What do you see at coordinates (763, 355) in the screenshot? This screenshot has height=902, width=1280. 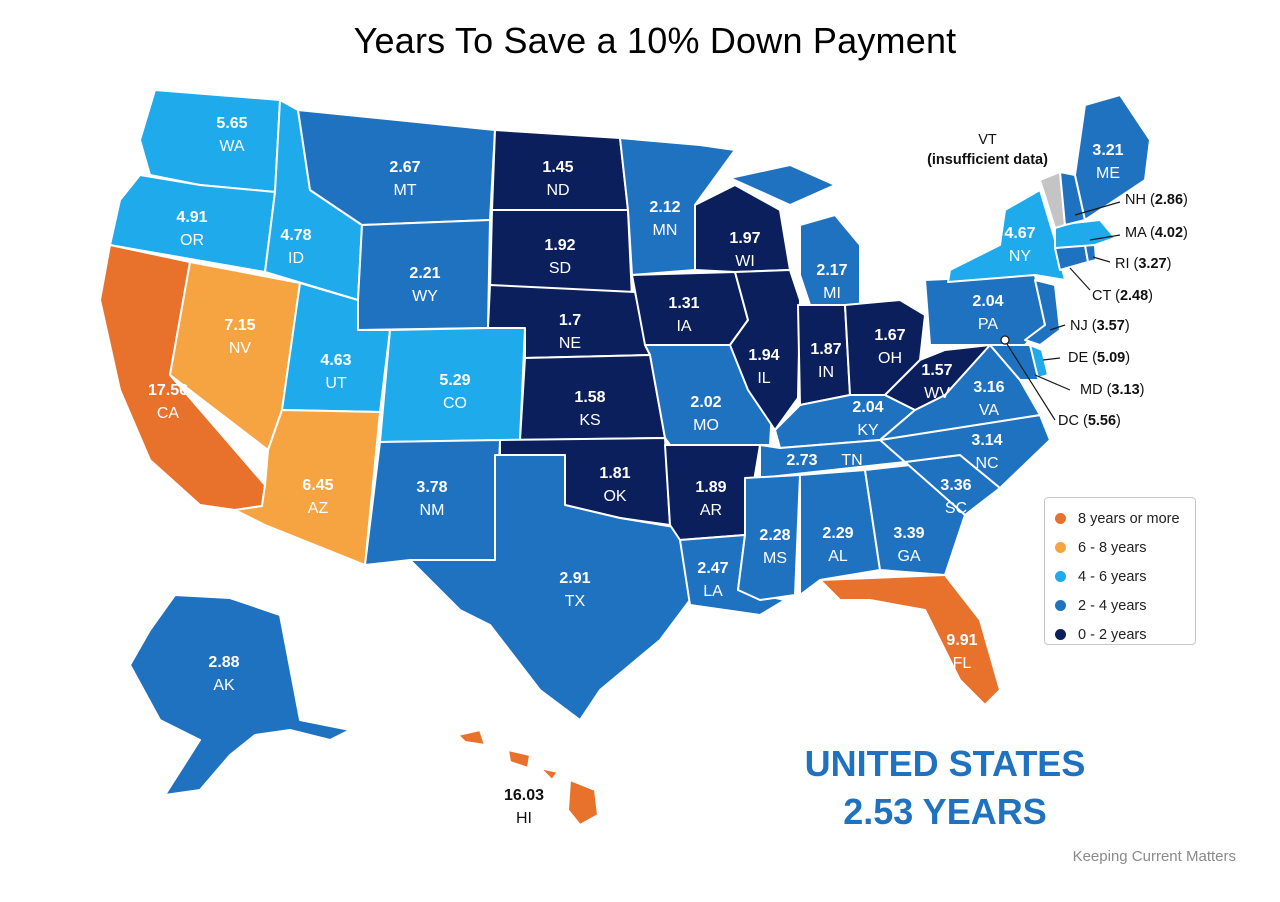 I see `state-value-il: 1.94` at bounding box center [763, 355].